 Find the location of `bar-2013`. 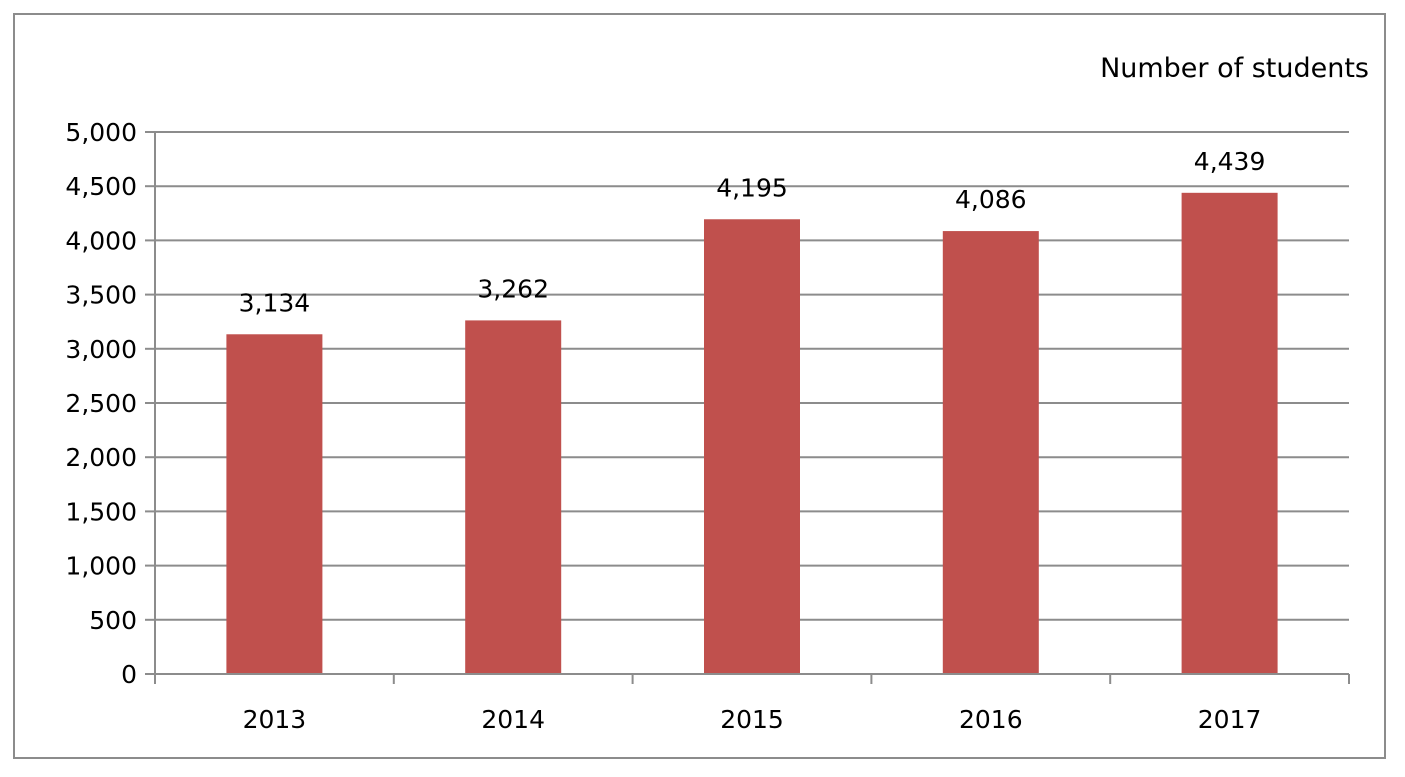

bar-2013 is located at coordinates (274, 504).